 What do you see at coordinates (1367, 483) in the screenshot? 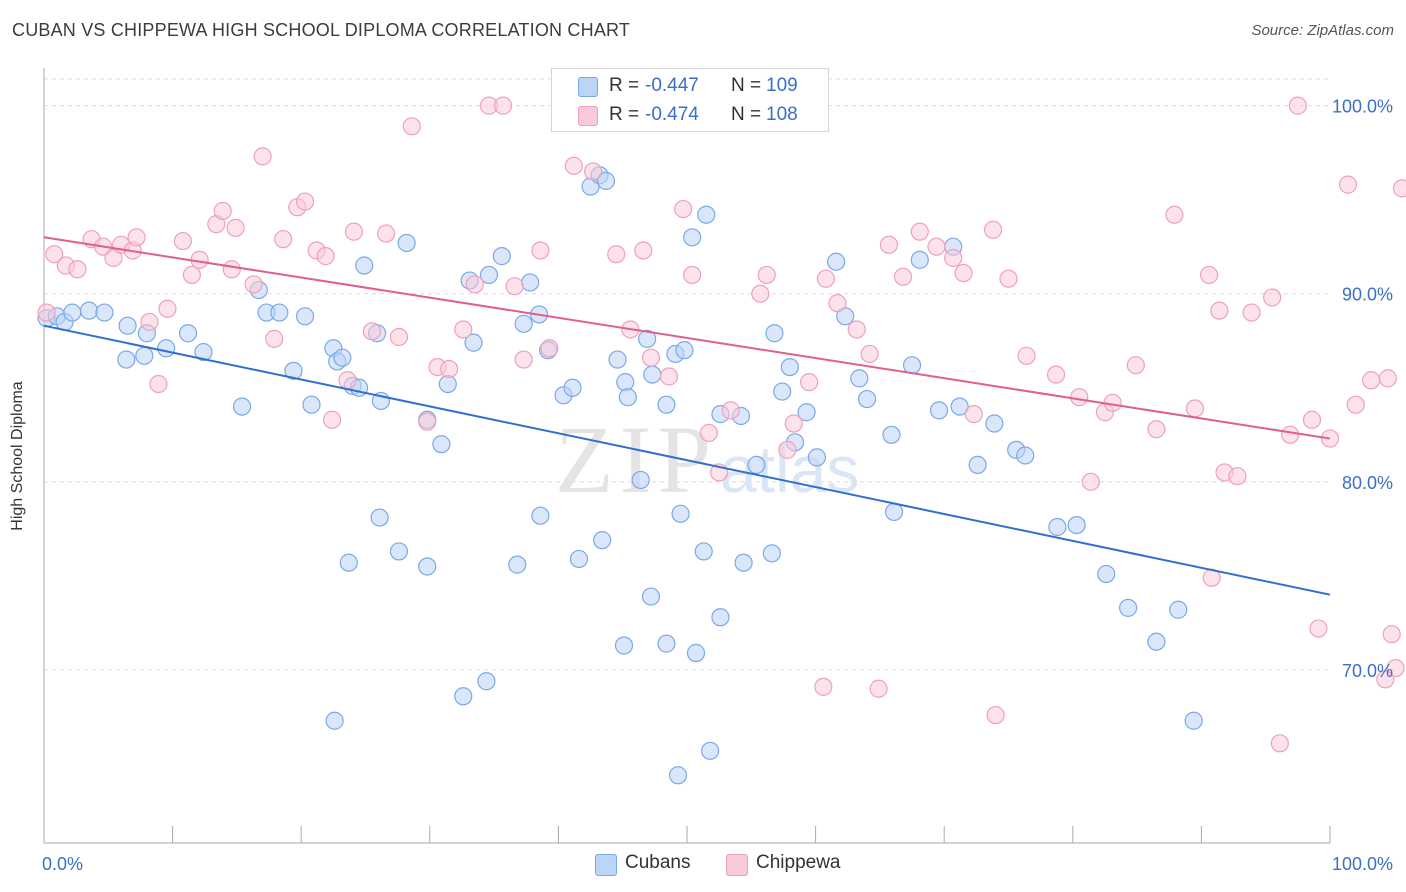
I see `y-tick-label: 80.0%` at bounding box center [1367, 483].